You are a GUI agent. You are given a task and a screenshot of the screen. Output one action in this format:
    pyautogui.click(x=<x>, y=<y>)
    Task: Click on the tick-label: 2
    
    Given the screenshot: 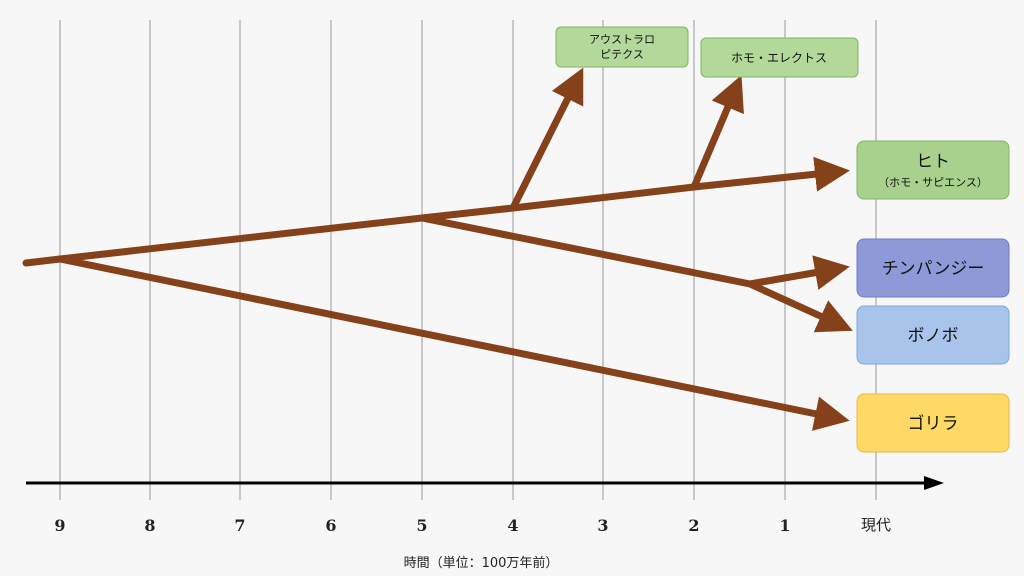 What is the action you would take?
    pyautogui.click(x=693, y=525)
    